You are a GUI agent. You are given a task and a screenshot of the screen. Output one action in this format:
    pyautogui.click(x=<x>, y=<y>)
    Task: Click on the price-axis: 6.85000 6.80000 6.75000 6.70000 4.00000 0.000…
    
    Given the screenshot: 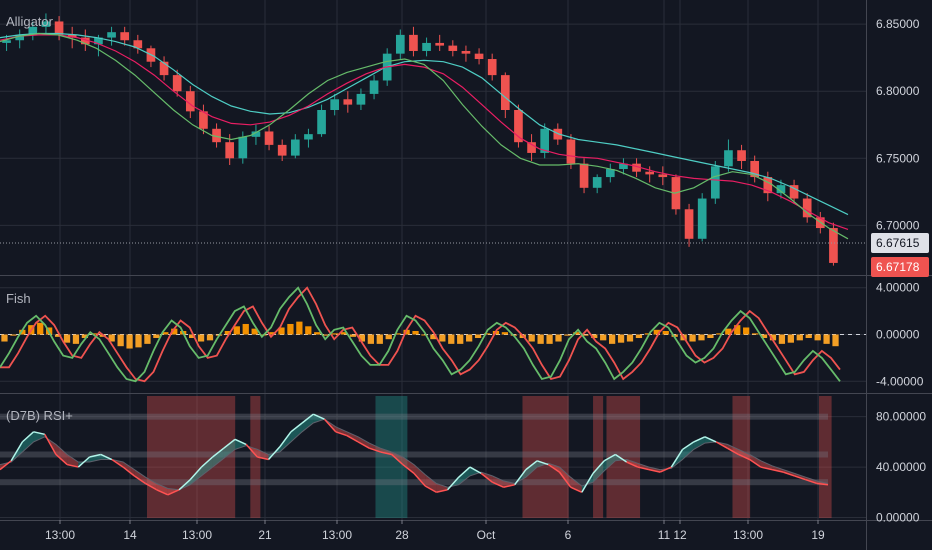 What is the action you would take?
    pyautogui.click(x=898, y=275)
    